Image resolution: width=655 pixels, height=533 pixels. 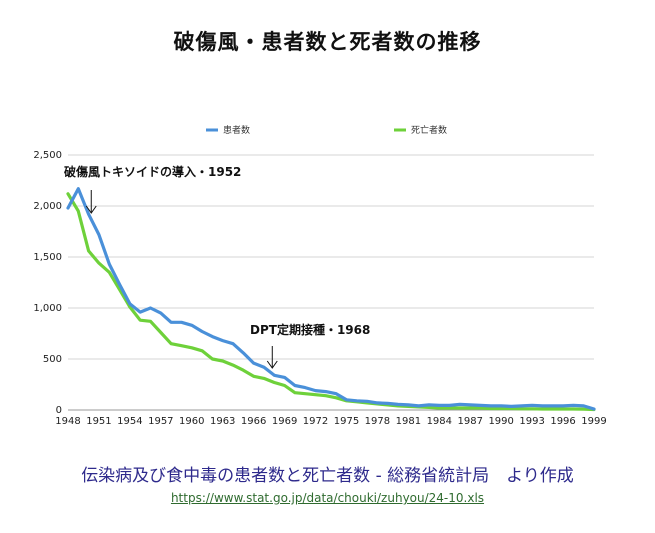 What do you see at coordinates (98, 421) in the screenshot?
I see `x-tick-label: 1951` at bounding box center [98, 421].